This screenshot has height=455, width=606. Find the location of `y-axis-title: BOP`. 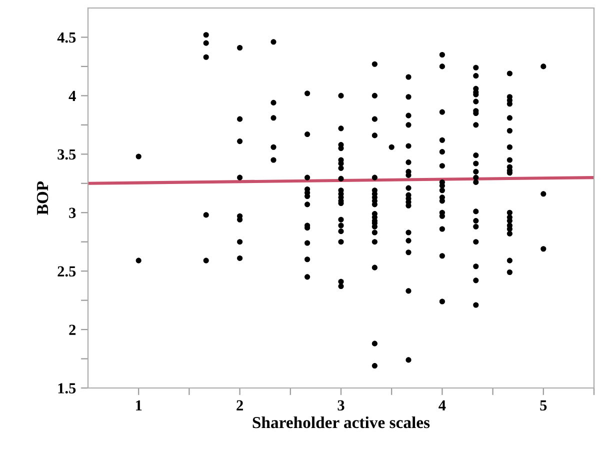

y-axis-title: BOP is located at coordinates (42, 198).